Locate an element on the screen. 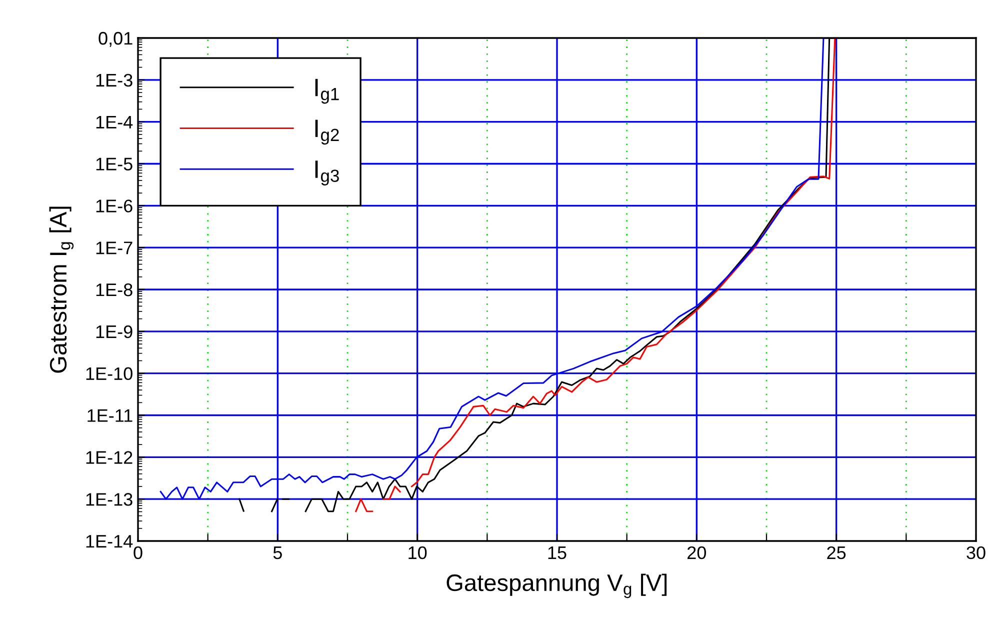 The width and height of the screenshot is (991, 632). legend-label: I$_{g1}$ is located at coordinates (327, 91).